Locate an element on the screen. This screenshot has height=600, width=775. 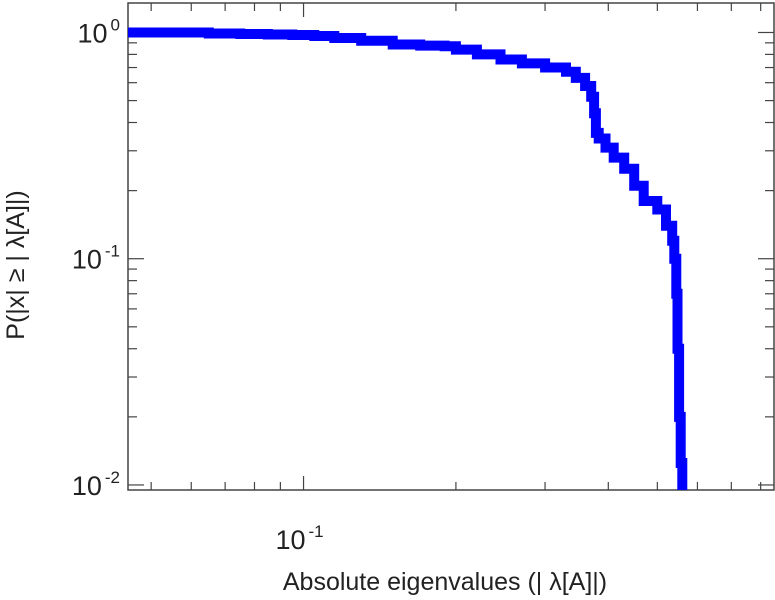
x-axis-label: Absolute eigenvalues (| λ[A]|) is located at coordinates (445, 582).